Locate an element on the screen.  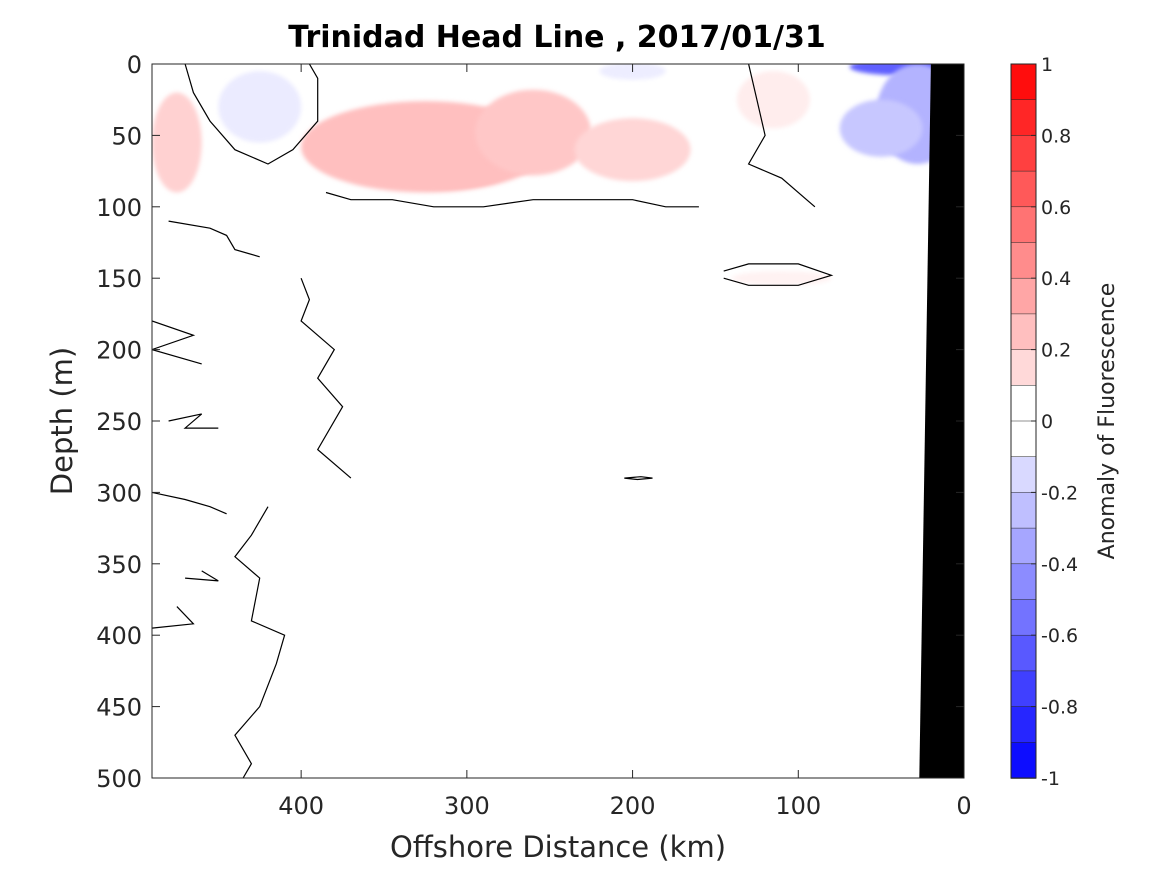
colorbar-cells is located at coordinates (1023, 421).